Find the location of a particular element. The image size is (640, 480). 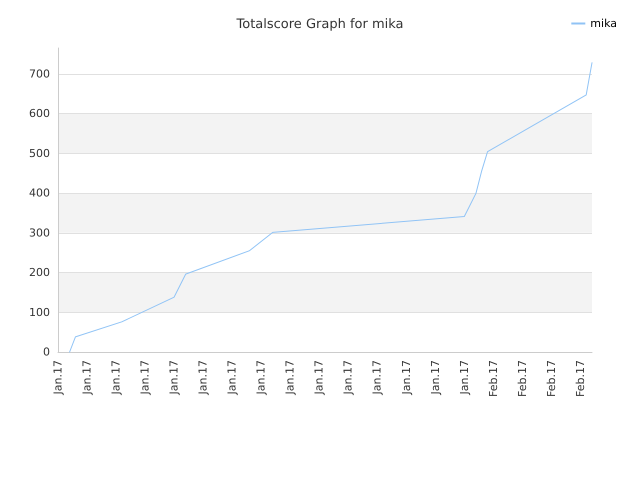

legend-label: mika is located at coordinates (604, 23).